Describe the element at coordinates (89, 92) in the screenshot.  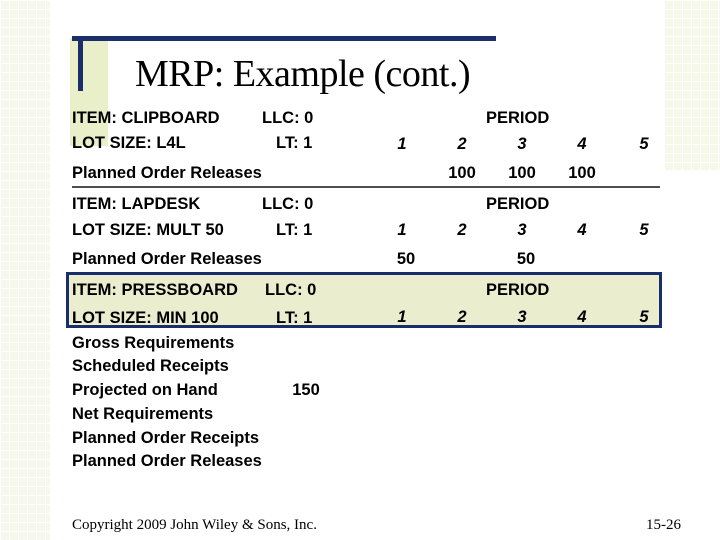
I see `title-accent-box` at that location.